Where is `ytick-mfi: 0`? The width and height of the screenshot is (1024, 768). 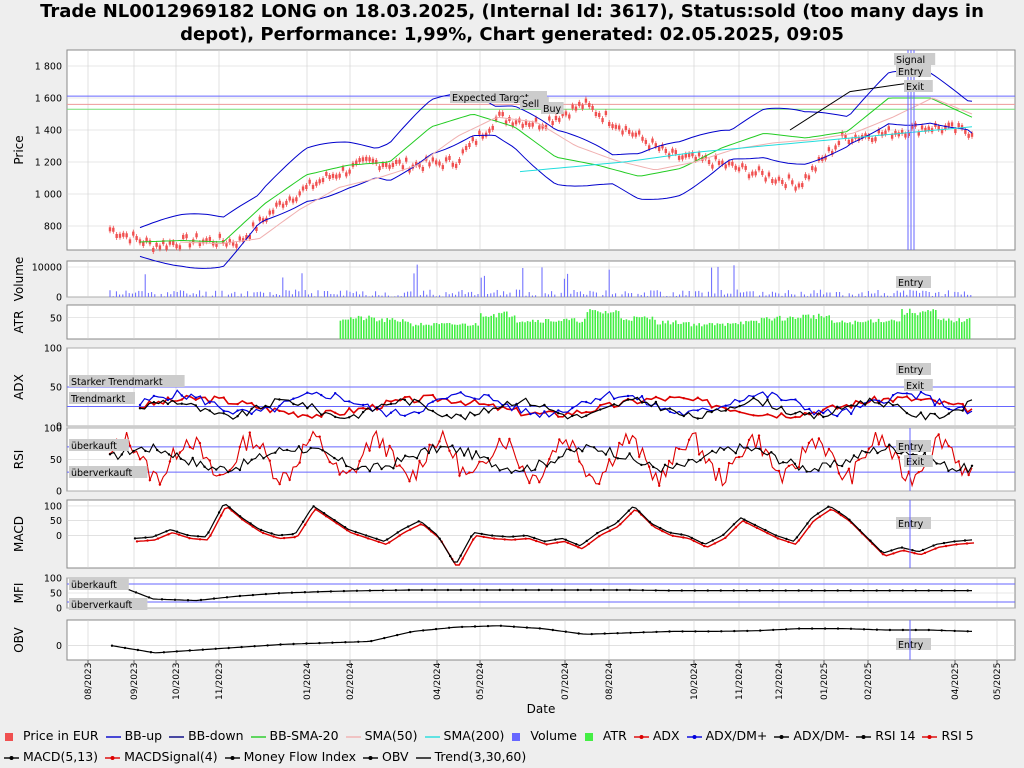 ytick-mfi: 0 is located at coordinates (59, 609).